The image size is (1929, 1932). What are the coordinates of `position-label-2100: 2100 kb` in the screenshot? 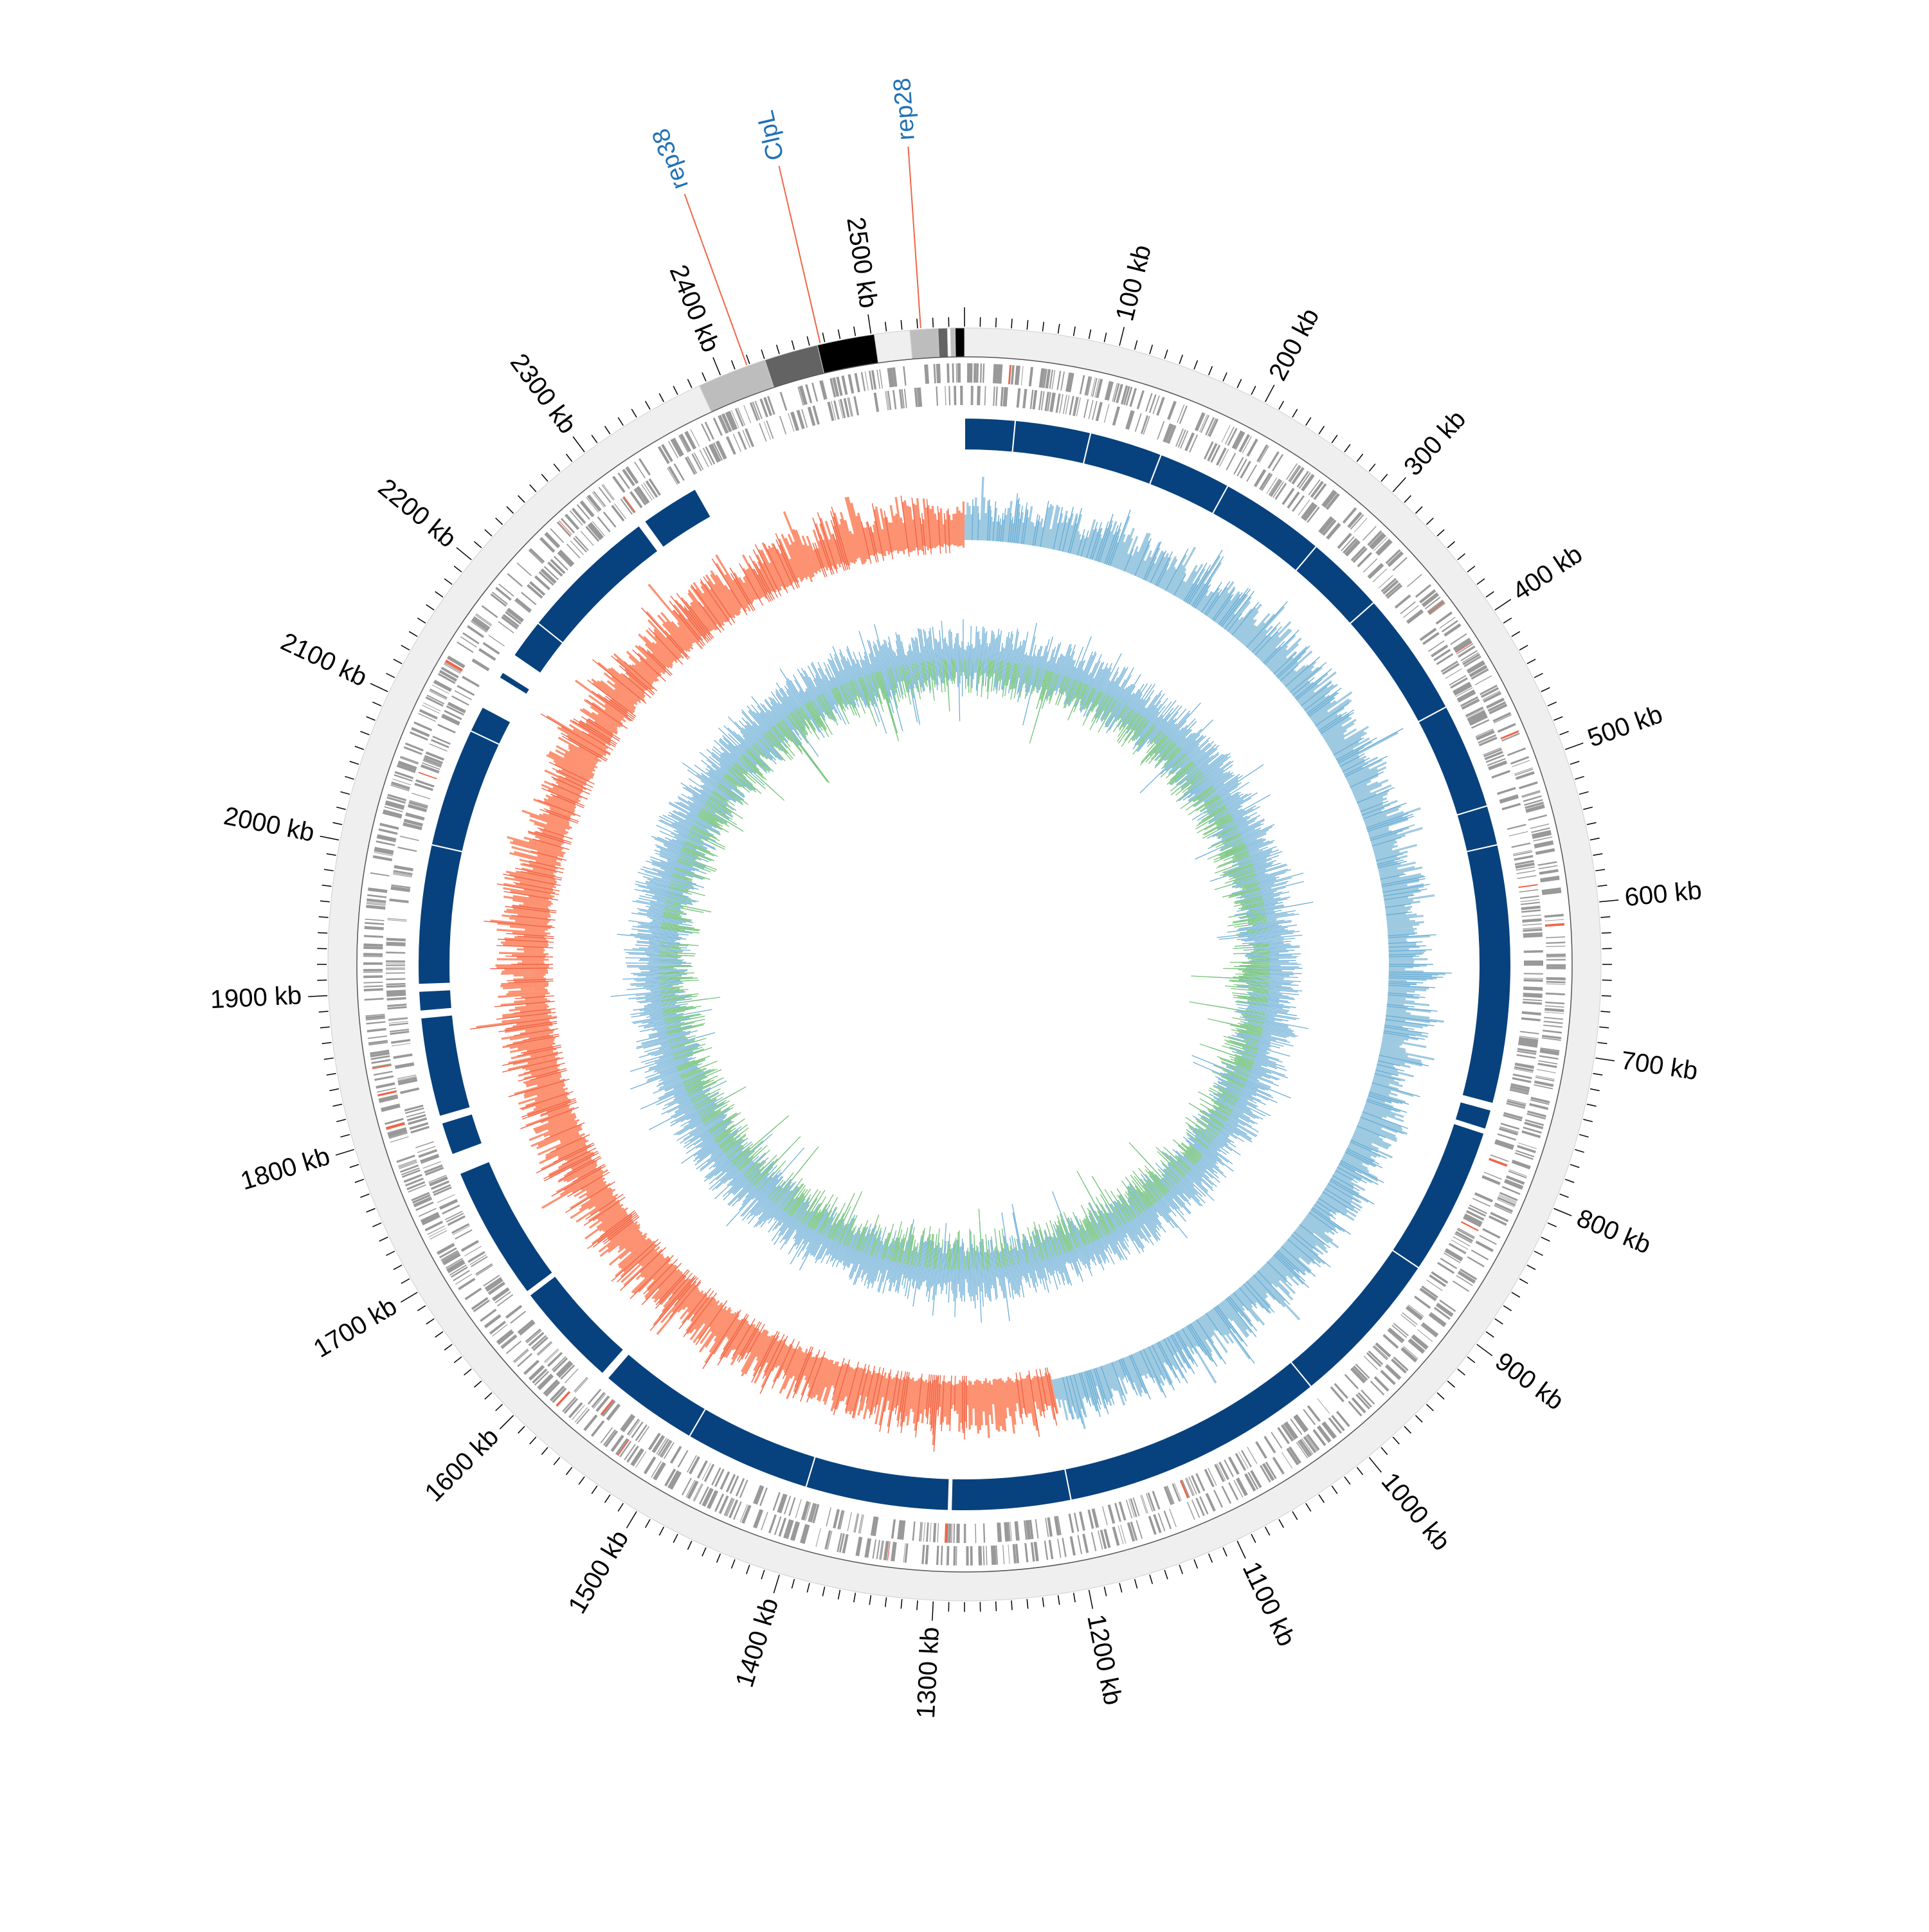 It's located at (323, 659).